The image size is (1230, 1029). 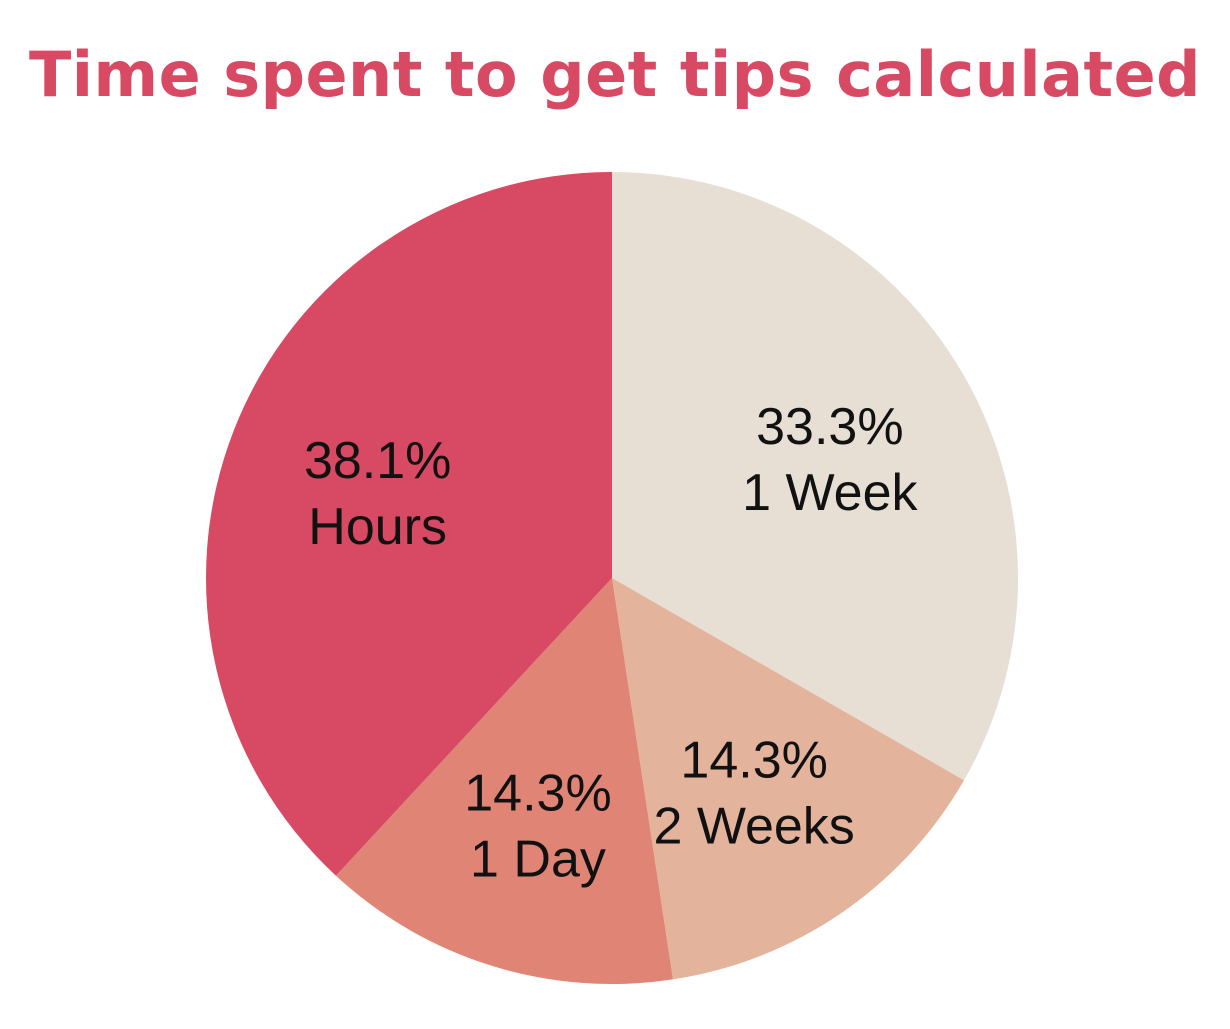 What do you see at coordinates (753, 827) in the screenshot?
I see `slice-category-label: 2 Weeks` at bounding box center [753, 827].